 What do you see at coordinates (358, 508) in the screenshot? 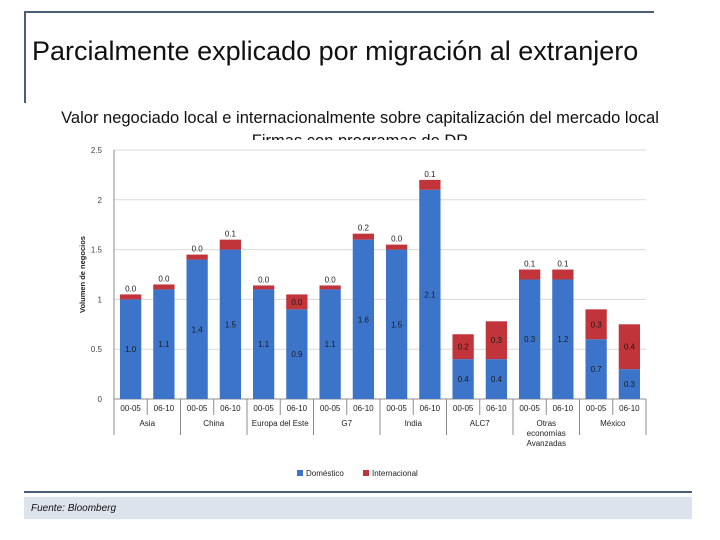
I see `footer-bar` at bounding box center [358, 508].